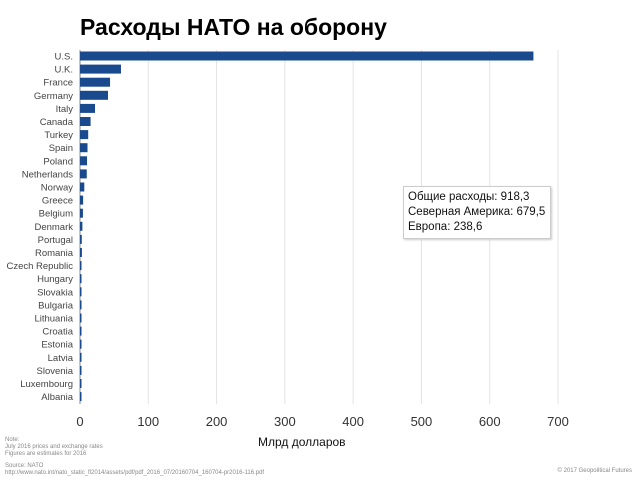 The height and width of the screenshot is (480, 640). What do you see at coordinates (56, 214) in the screenshot?
I see `category-label: Belgium` at bounding box center [56, 214].